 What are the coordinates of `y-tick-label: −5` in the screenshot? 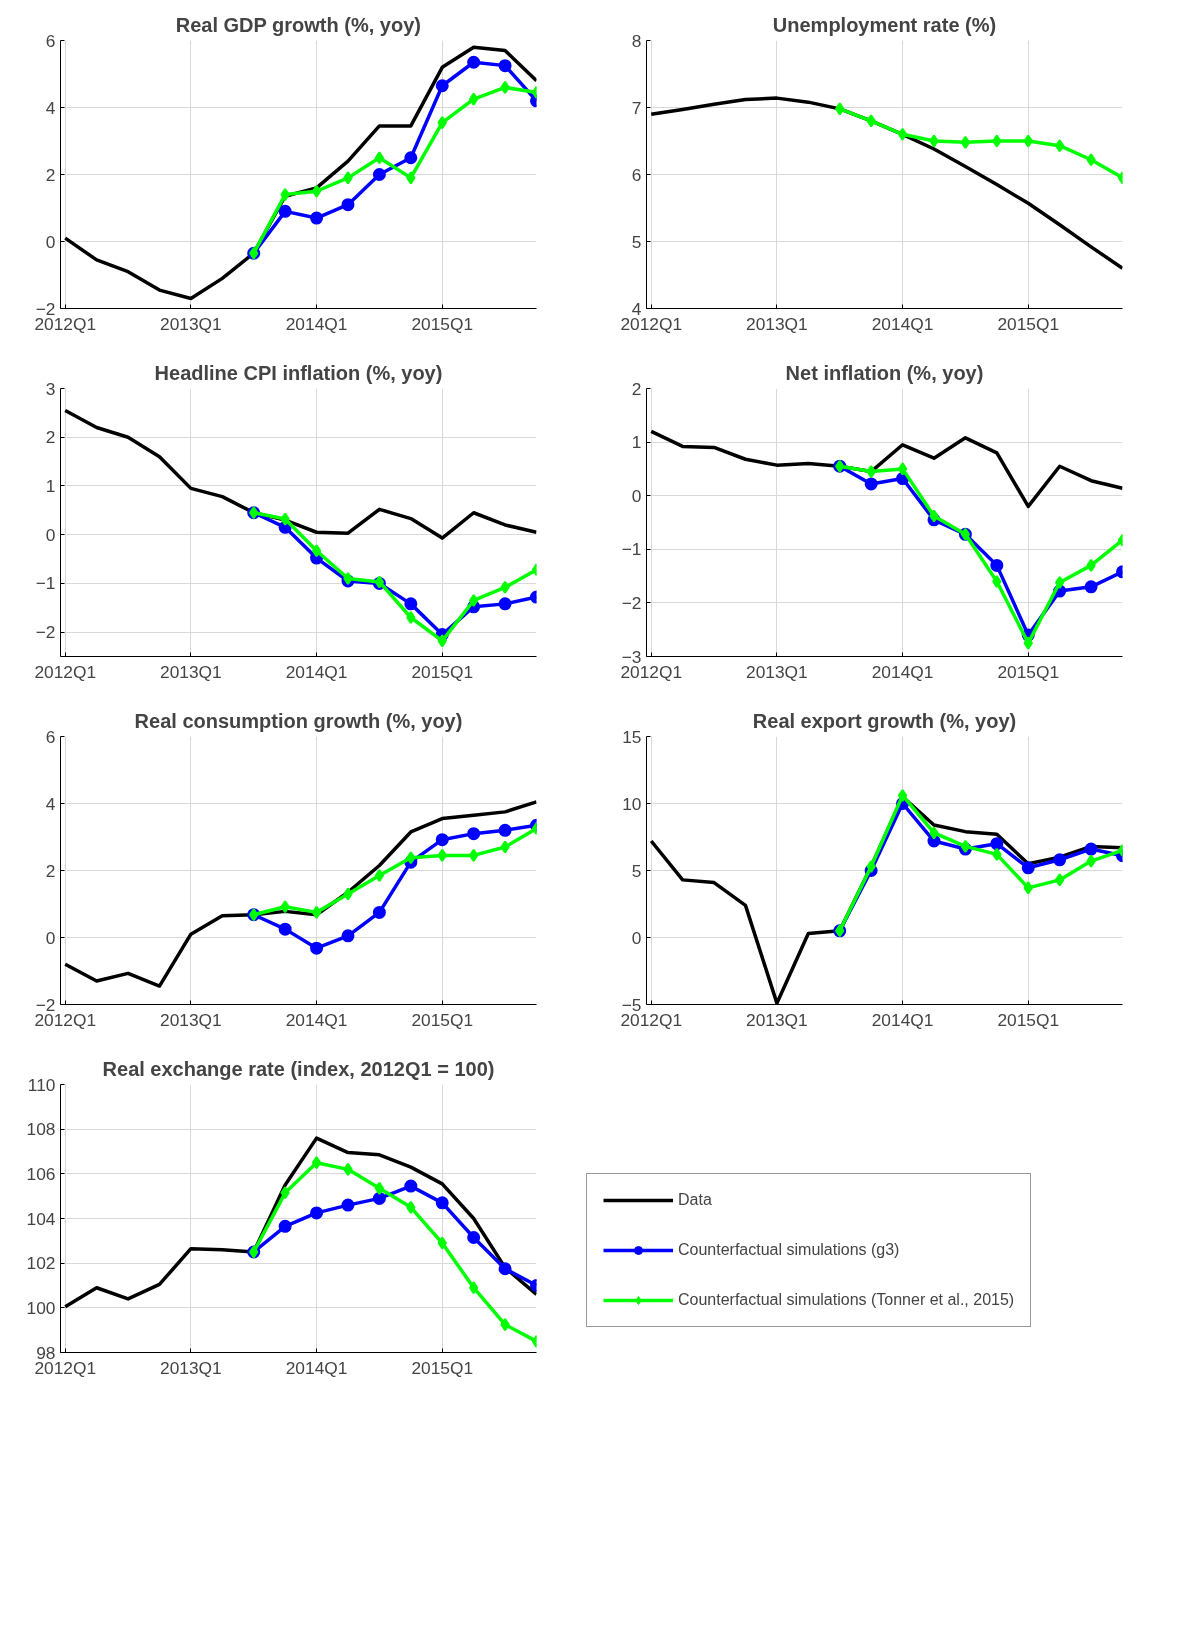 It's located at (631, 1004).